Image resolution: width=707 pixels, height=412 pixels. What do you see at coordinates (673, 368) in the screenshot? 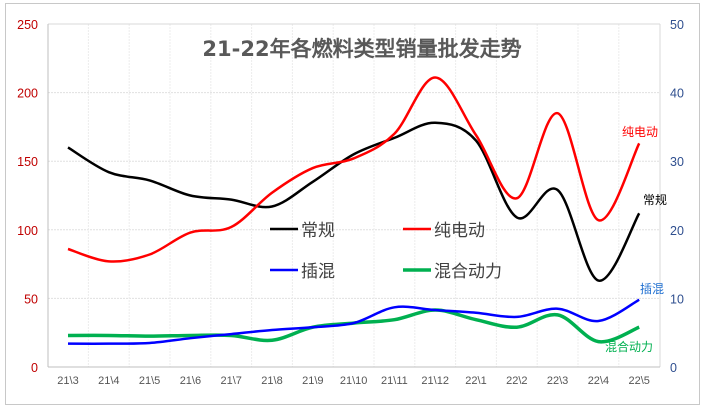
I see `y-right-tick-label: 0` at bounding box center [673, 368].